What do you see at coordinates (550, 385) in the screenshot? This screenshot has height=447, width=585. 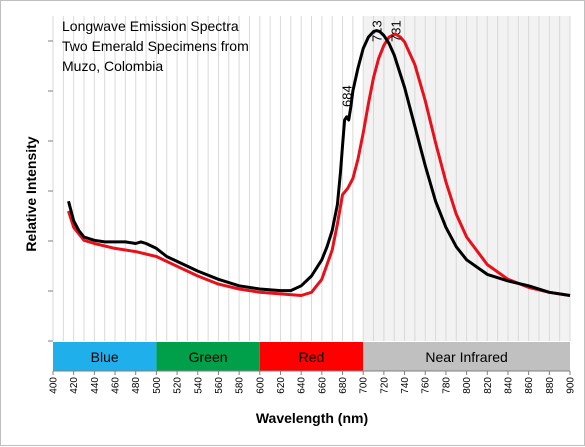 I see `x-tick-label: 880` at bounding box center [550, 385].